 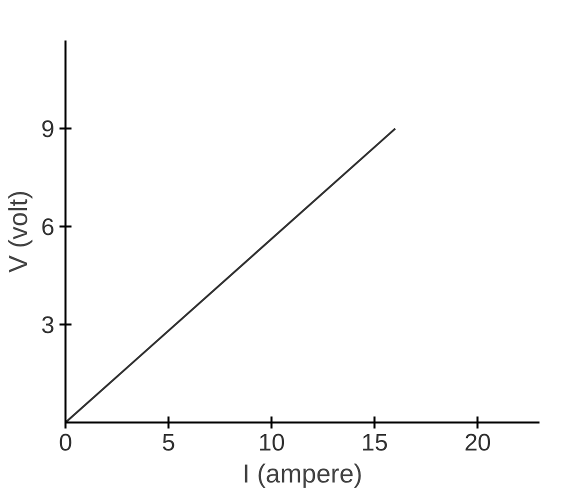 What do you see at coordinates (169, 443) in the screenshot?
I see `x-tick-label: 5` at bounding box center [169, 443].